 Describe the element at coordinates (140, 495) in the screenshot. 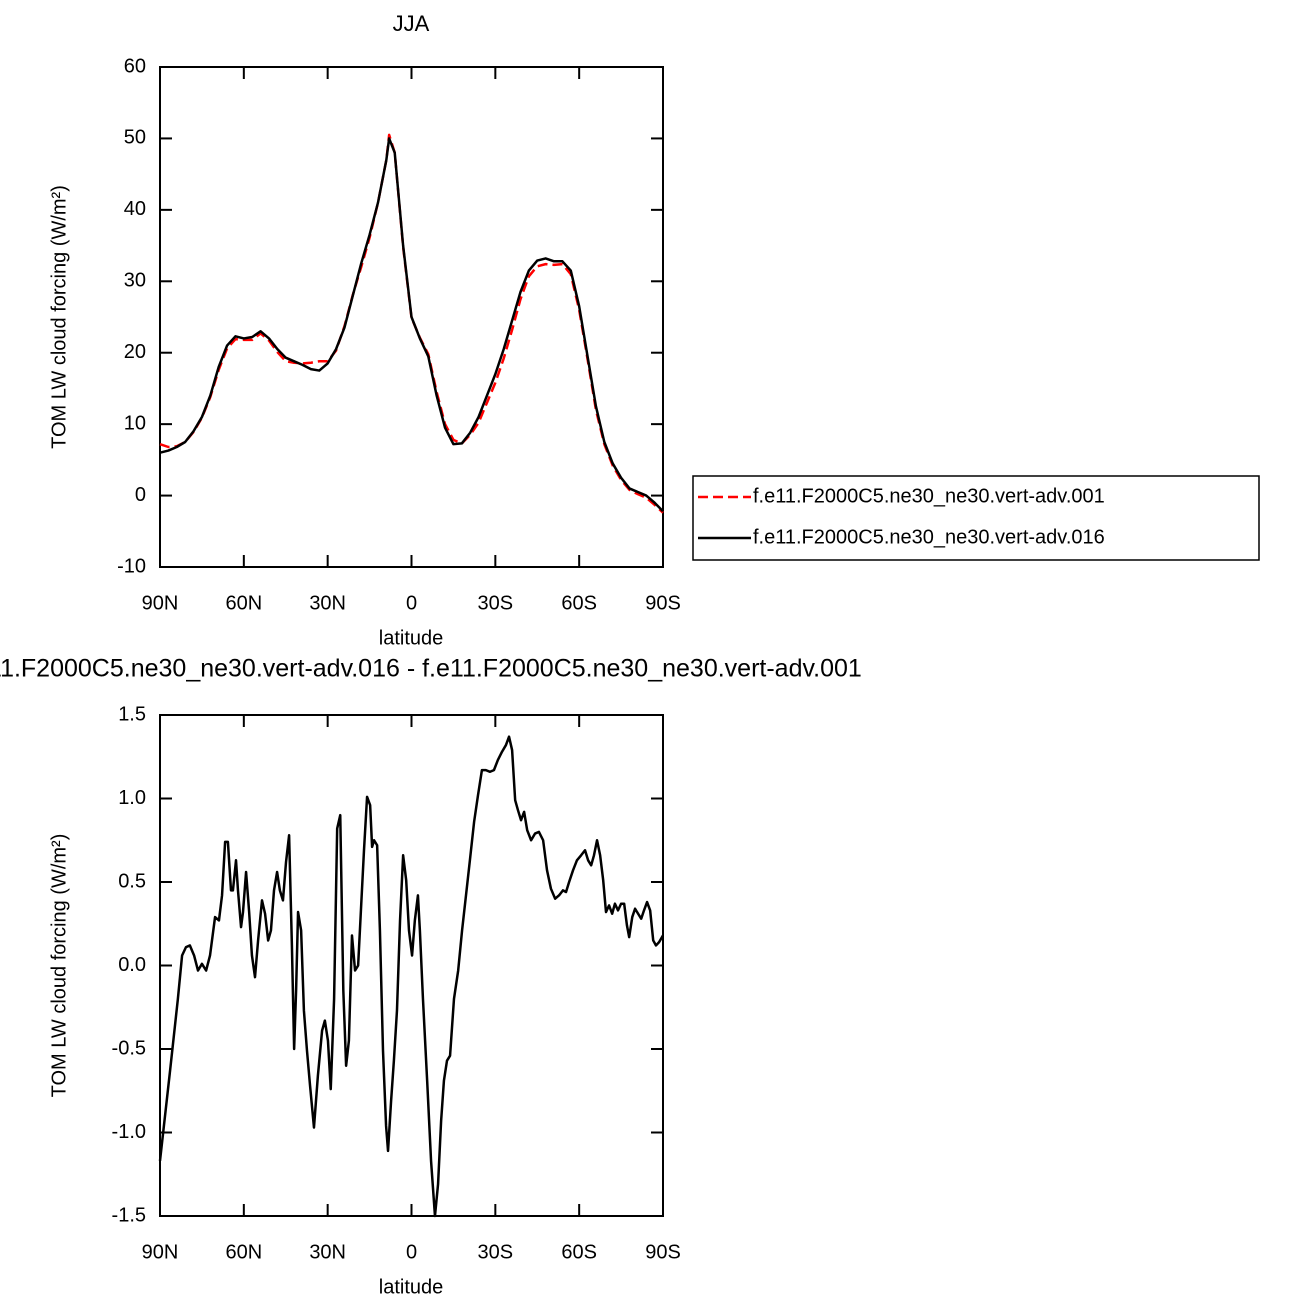

I see `y-tick-label: 0` at that location.